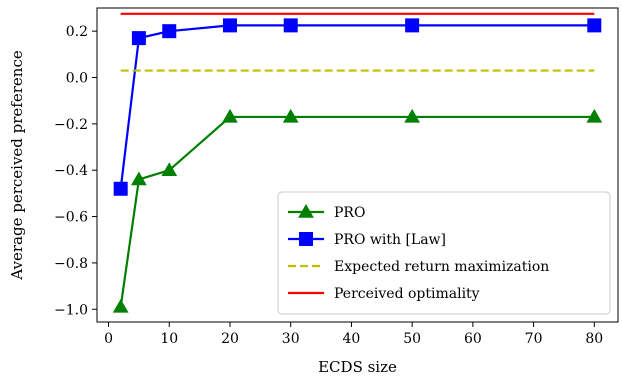  I want to click on x-axis: 0 10 20 30 40 50 60 70 80, so click(353, 334).